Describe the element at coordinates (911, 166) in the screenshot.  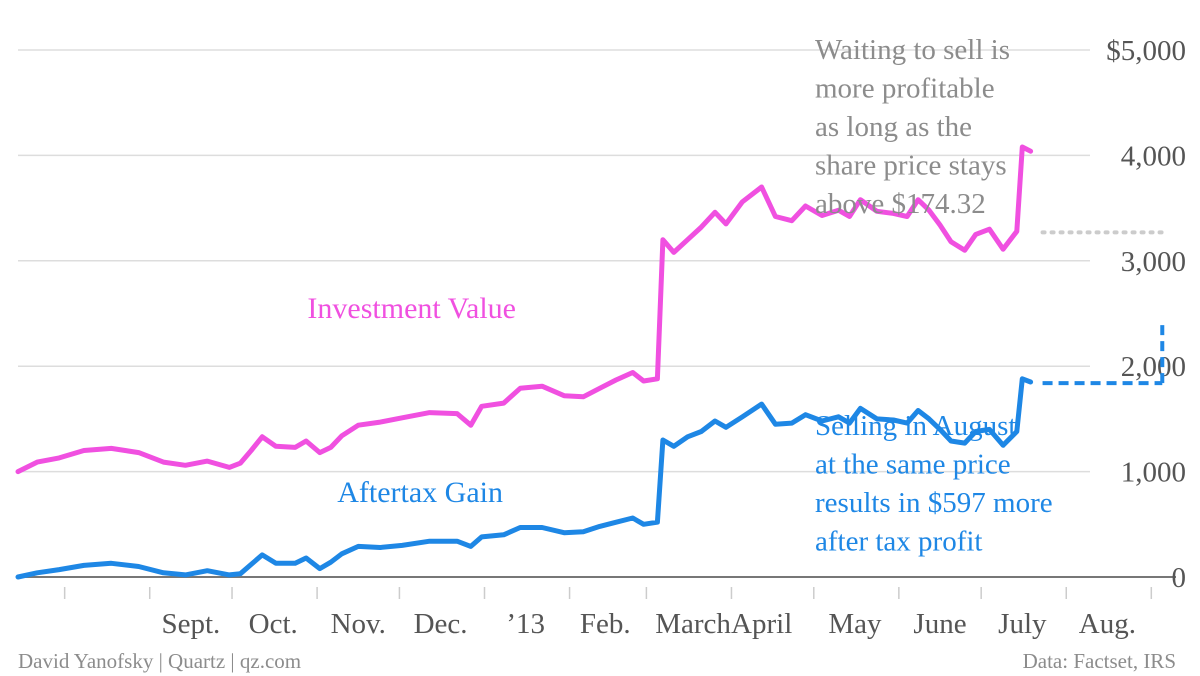
I see `annotation-line: share price stays` at that location.